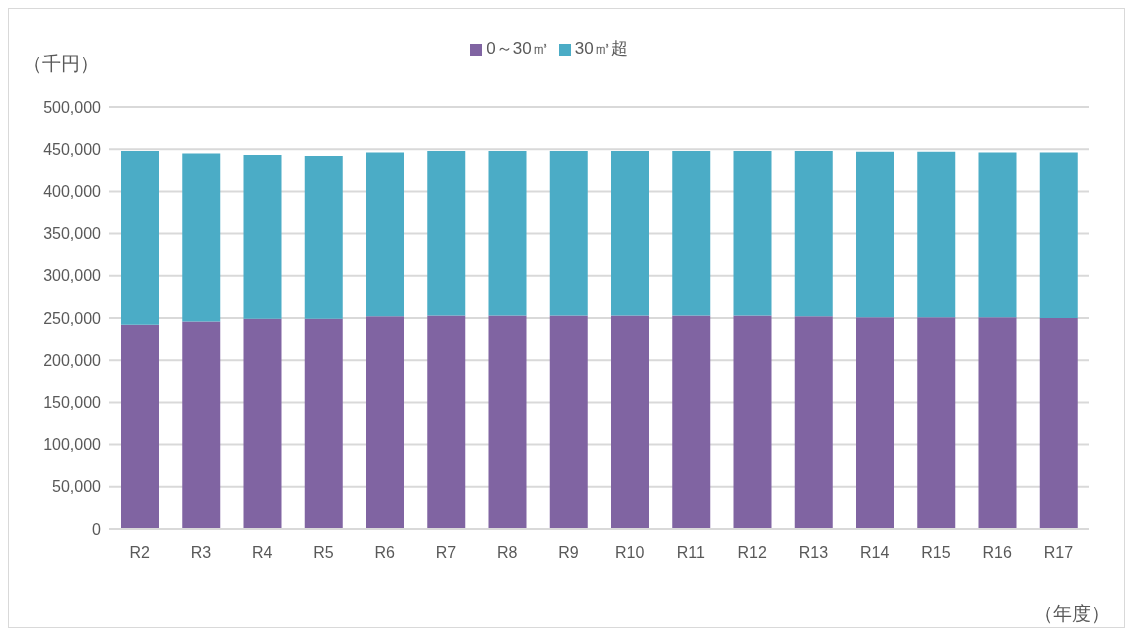 This screenshot has width=1131, height=634. Describe the element at coordinates (72, 360) in the screenshot. I see `y-tick-label: 200,000` at that location.